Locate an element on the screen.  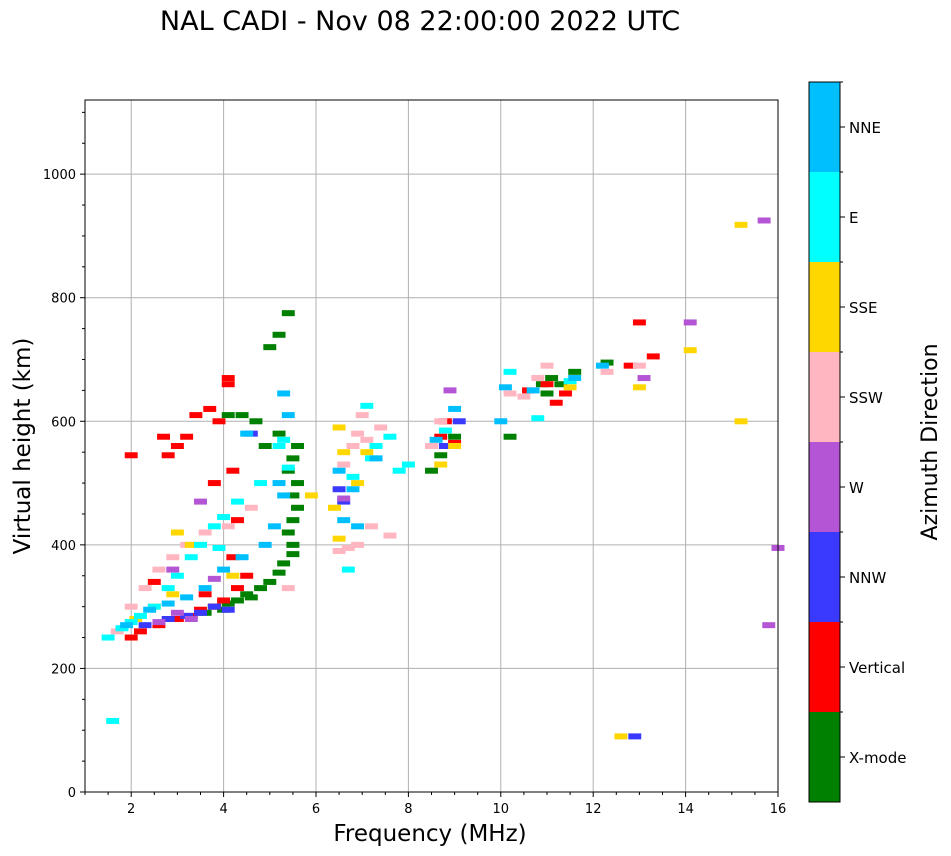
colorbar-category-label: SSE is located at coordinates (863, 308).